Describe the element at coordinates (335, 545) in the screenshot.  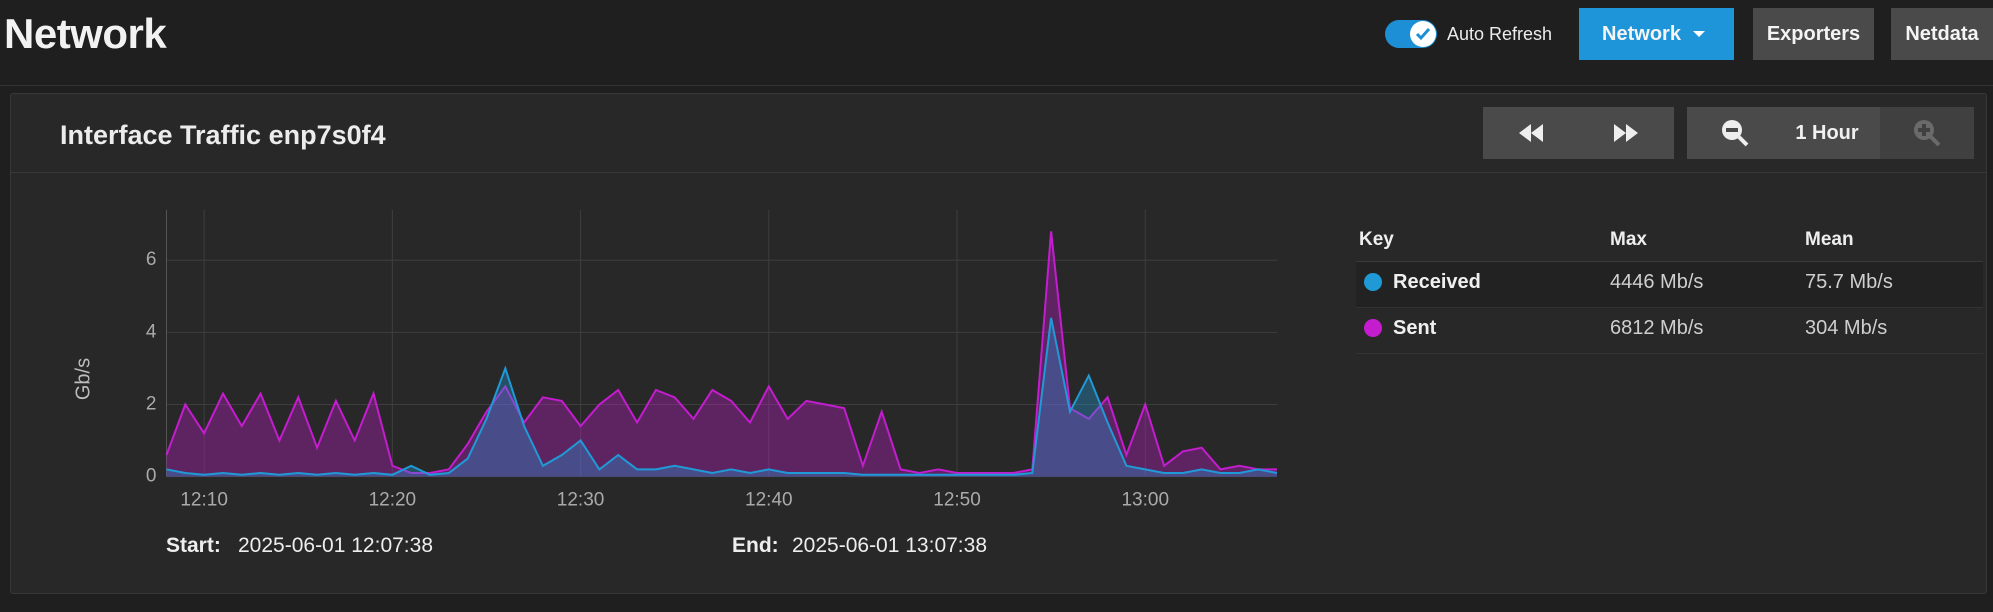
I see `start-value: 2025-06-01 12:07:38` at that location.